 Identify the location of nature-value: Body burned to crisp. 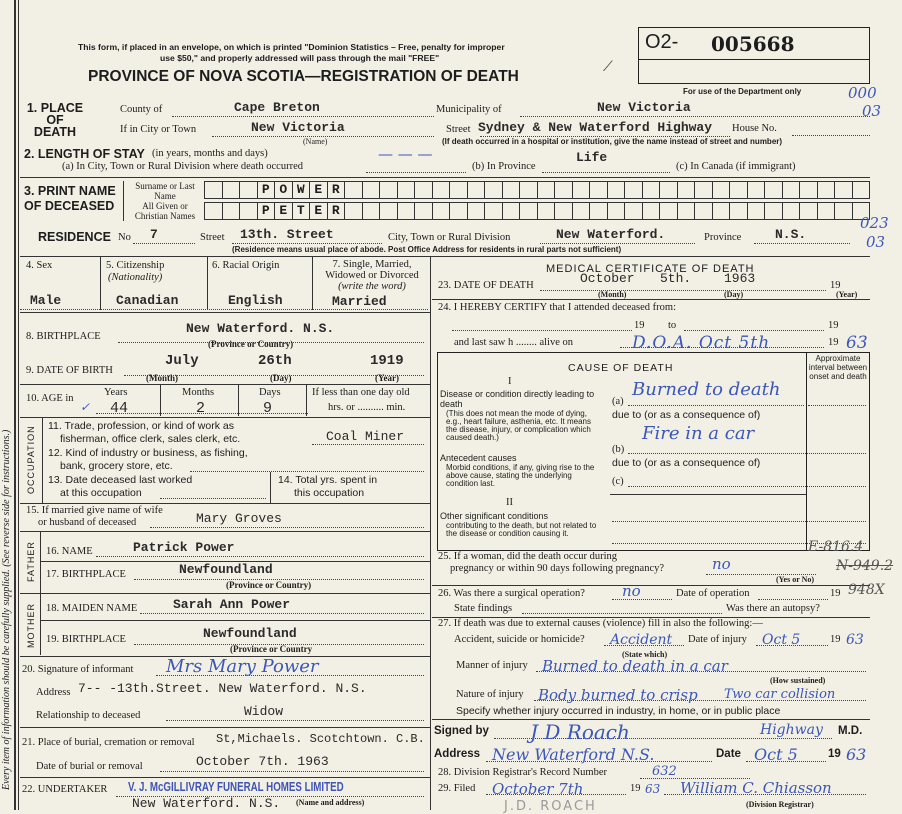
(618, 695).